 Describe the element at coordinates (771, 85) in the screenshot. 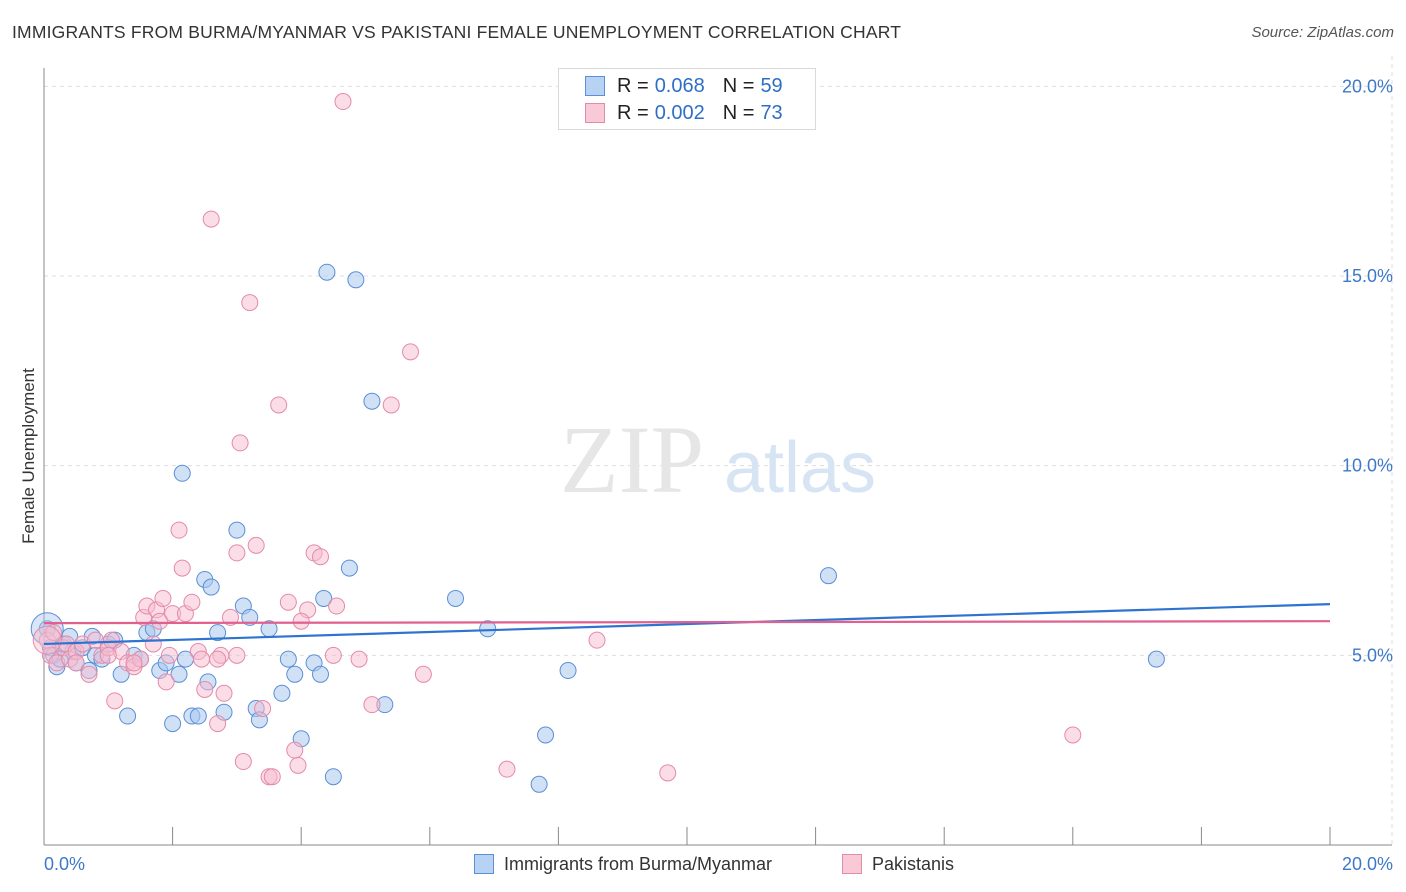

I see `legend-n-value: 59` at that location.